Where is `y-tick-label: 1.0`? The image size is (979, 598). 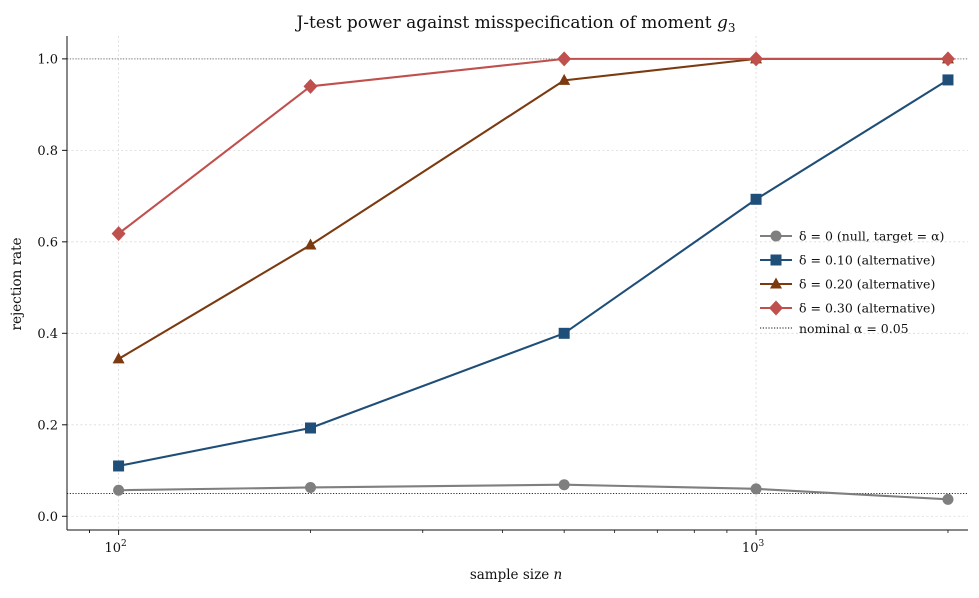
y-tick-label: 1.0 is located at coordinates (47, 59).